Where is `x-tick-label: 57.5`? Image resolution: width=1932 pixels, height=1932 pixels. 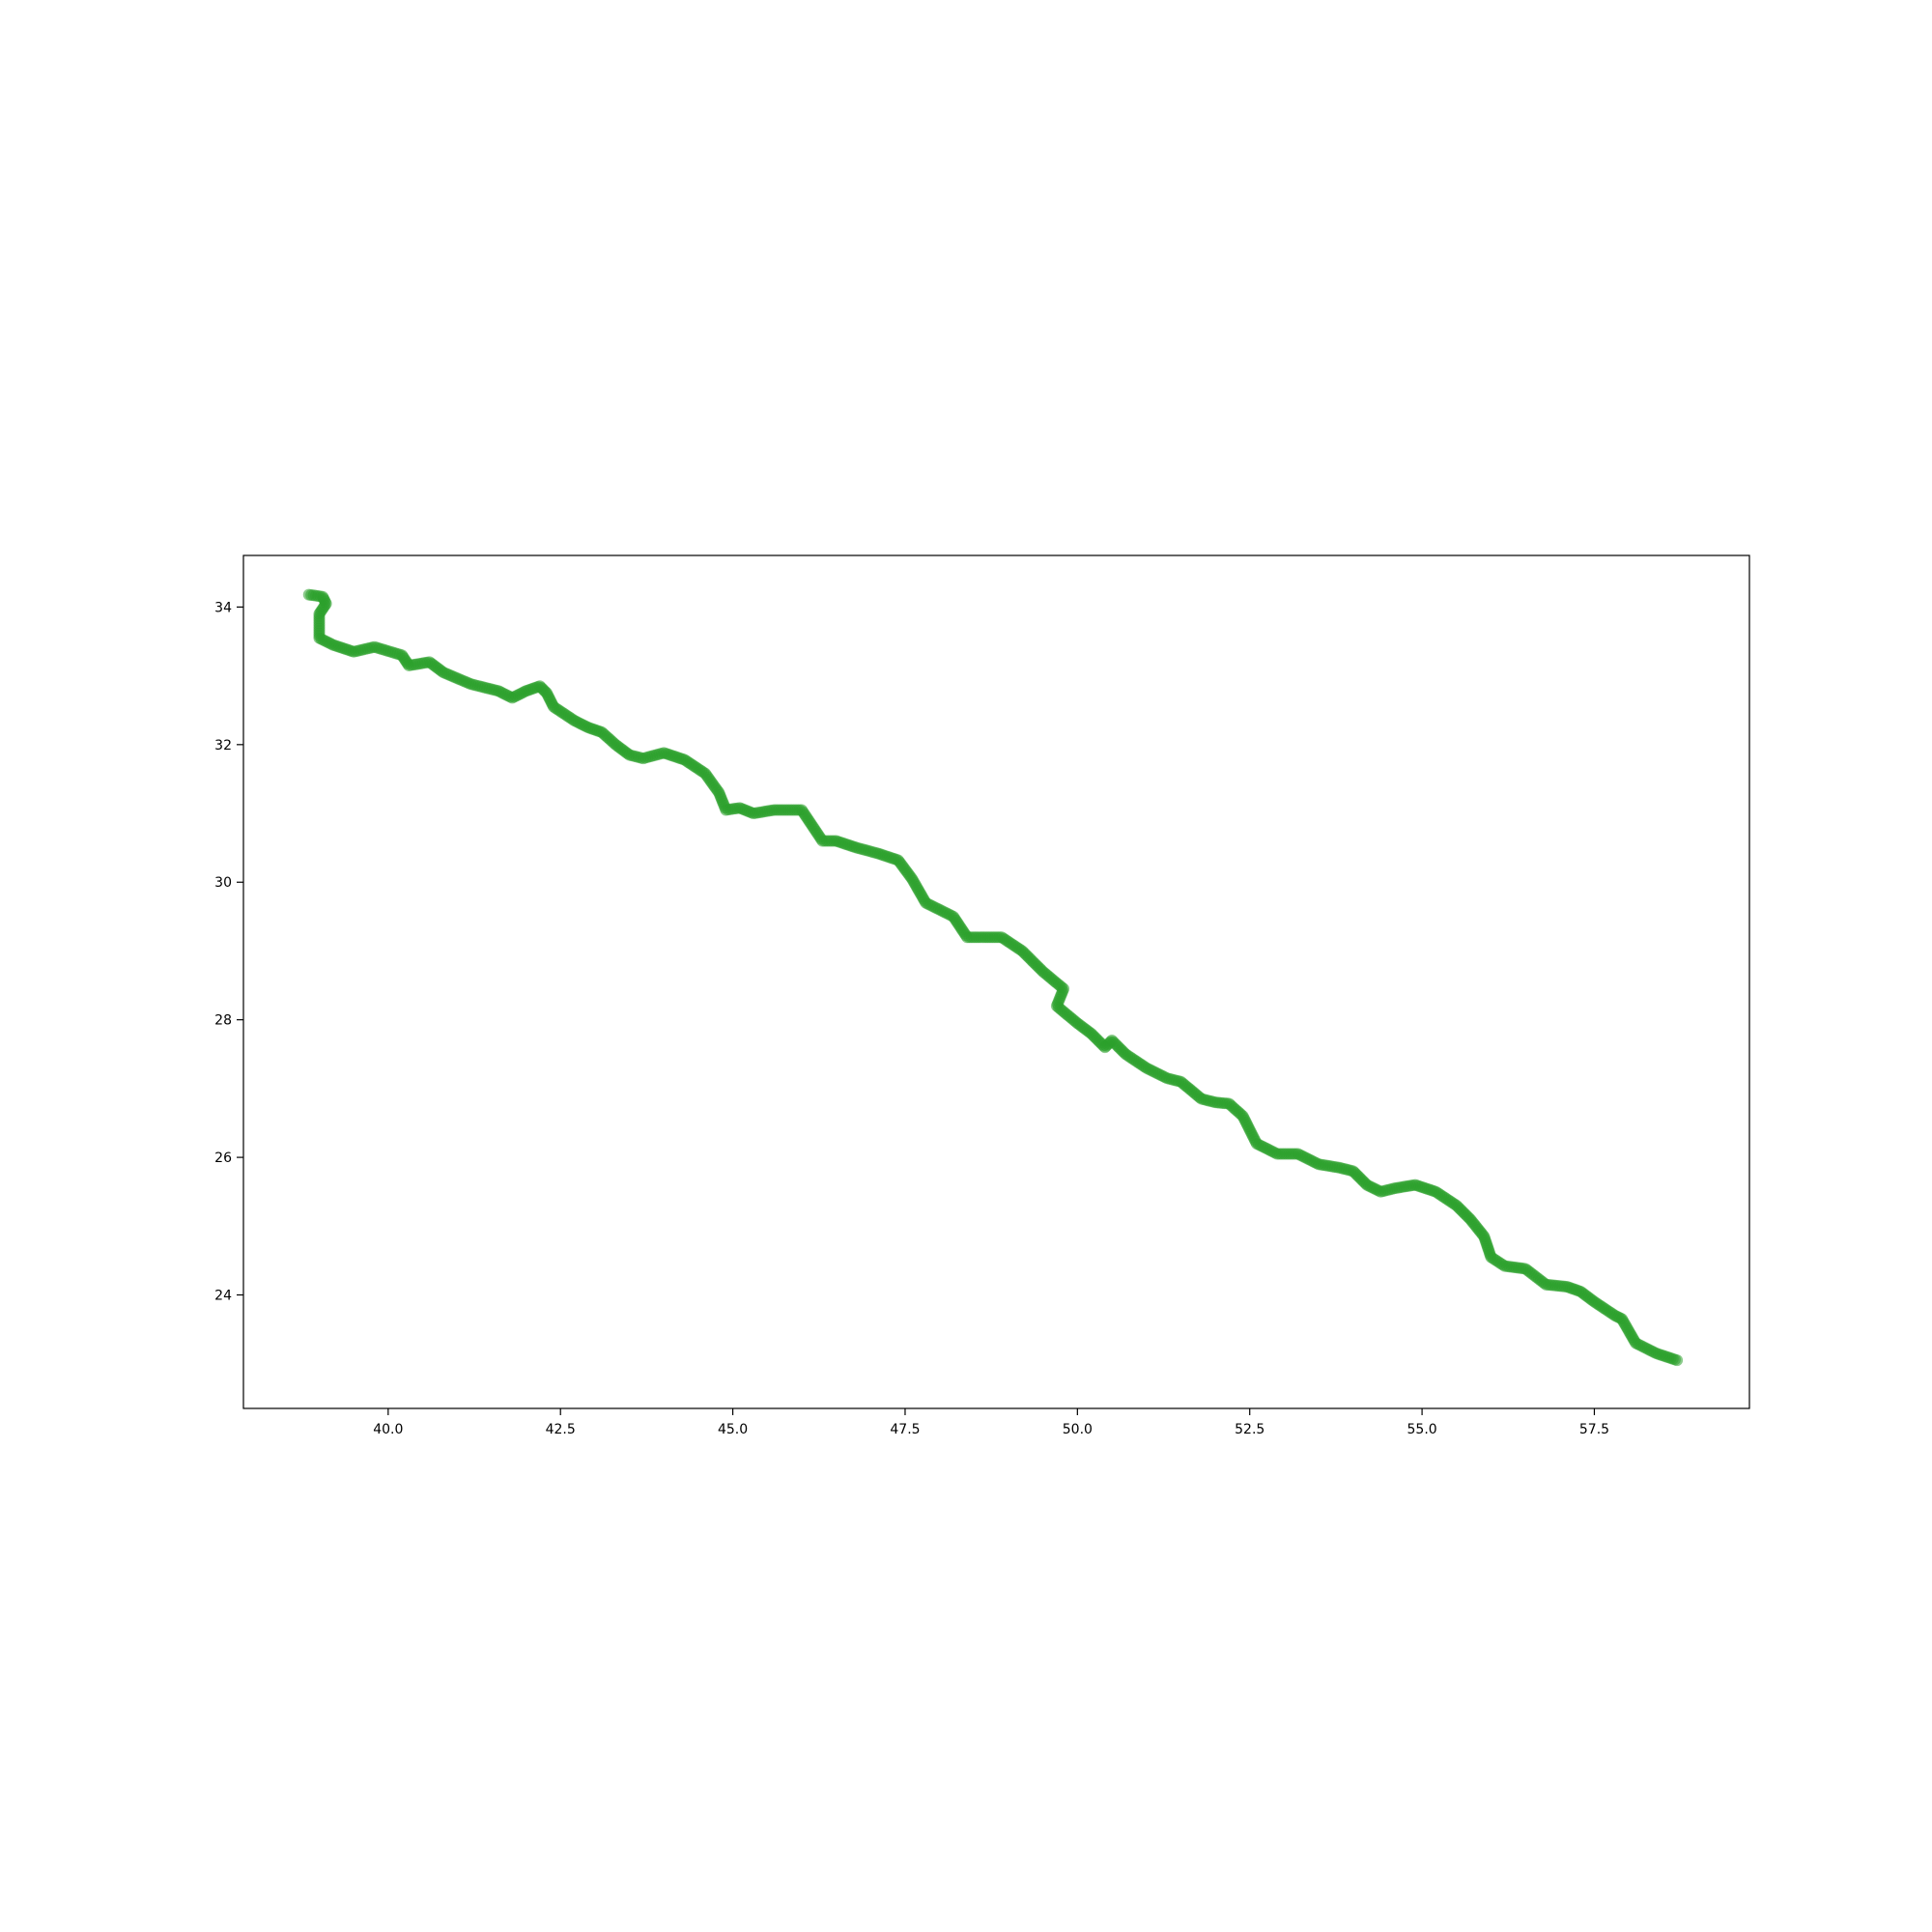 x-tick-label: 57.5 is located at coordinates (1594, 1429).